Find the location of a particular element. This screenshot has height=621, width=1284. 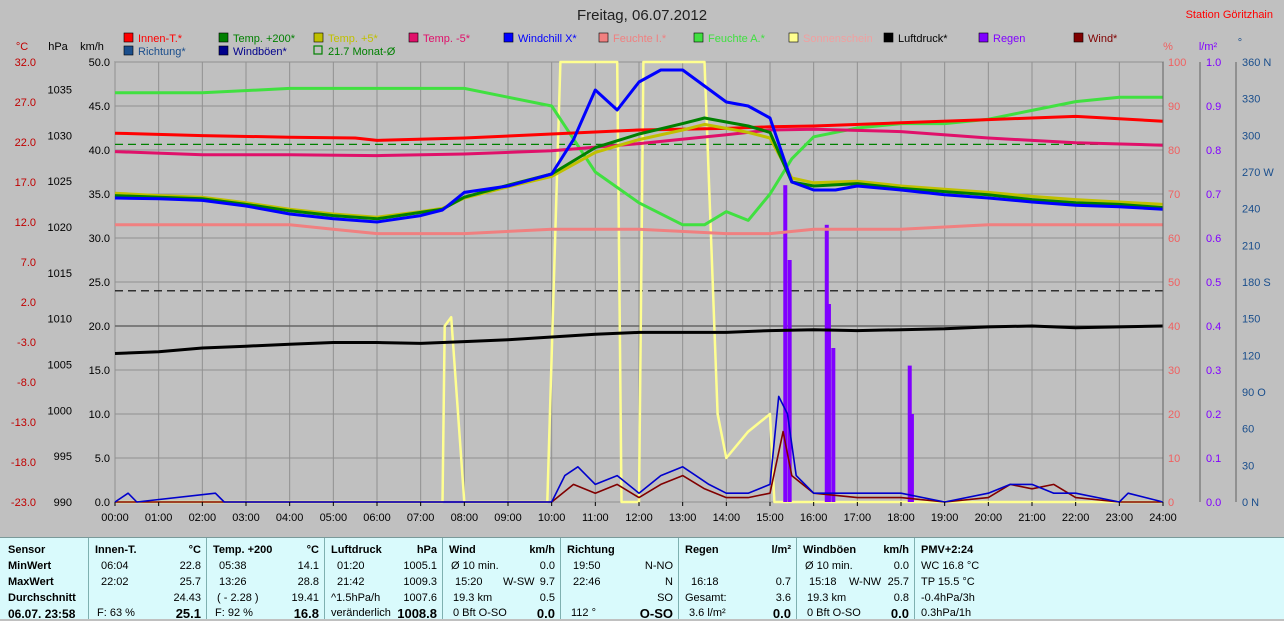

x-tick-label: 22:00 is located at coordinates (1076, 518).